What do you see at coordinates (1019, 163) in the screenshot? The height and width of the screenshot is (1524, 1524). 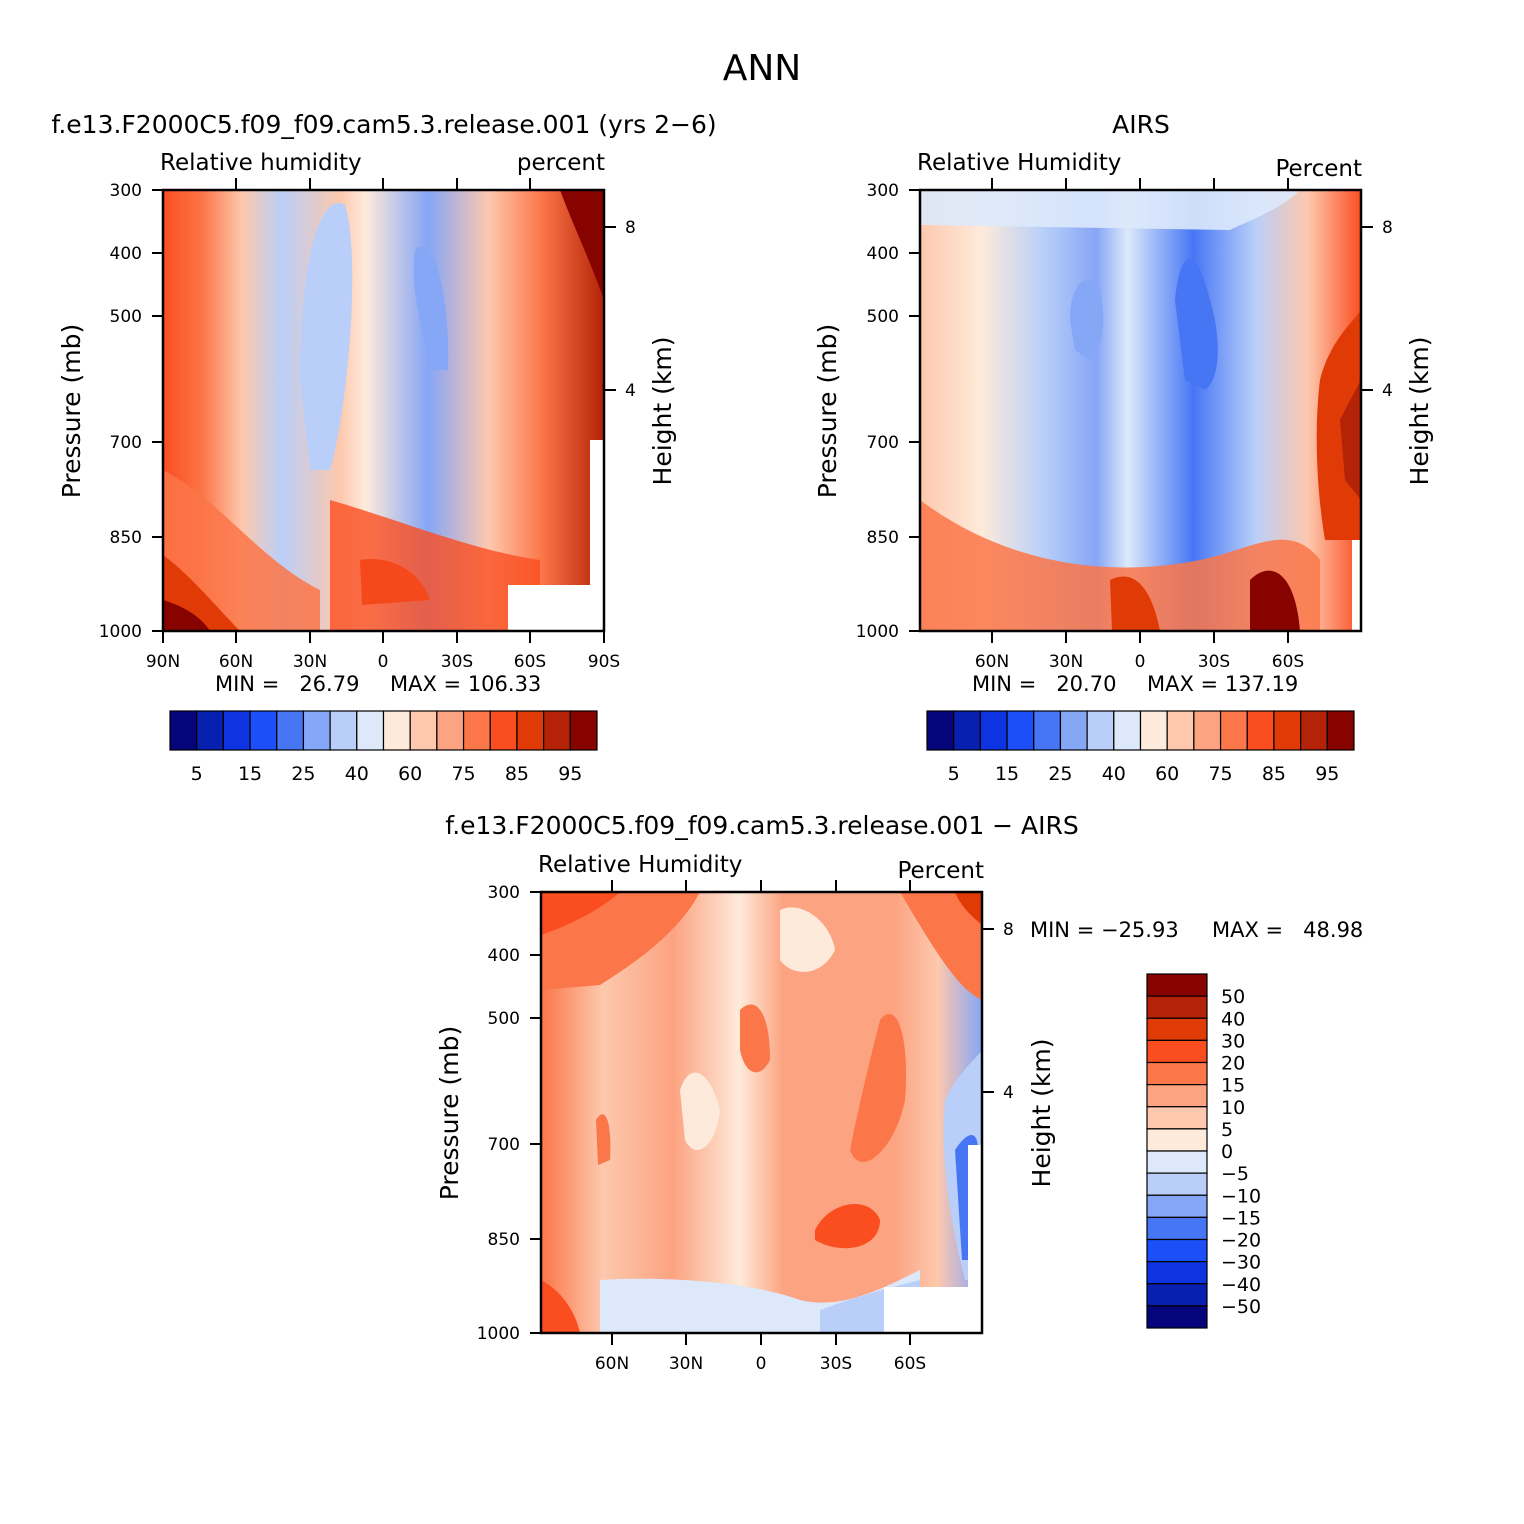 I see `panel-airs-left-label: Relative Humidity` at bounding box center [1019, 163].